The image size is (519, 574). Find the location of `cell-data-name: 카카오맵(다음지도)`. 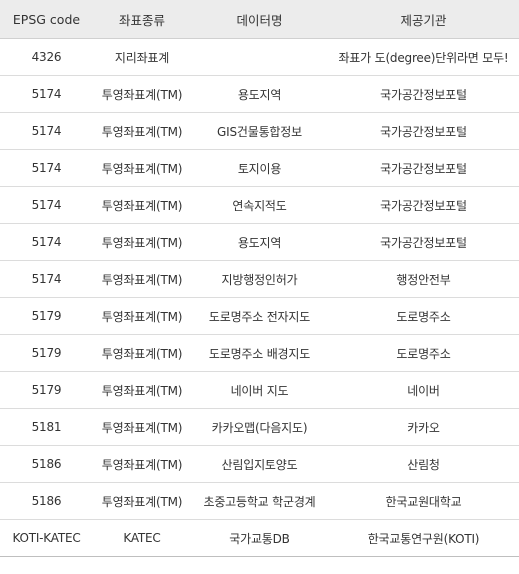

cell-data-name: 카카오맵(다음지도) is located at coordinates (259, 427).